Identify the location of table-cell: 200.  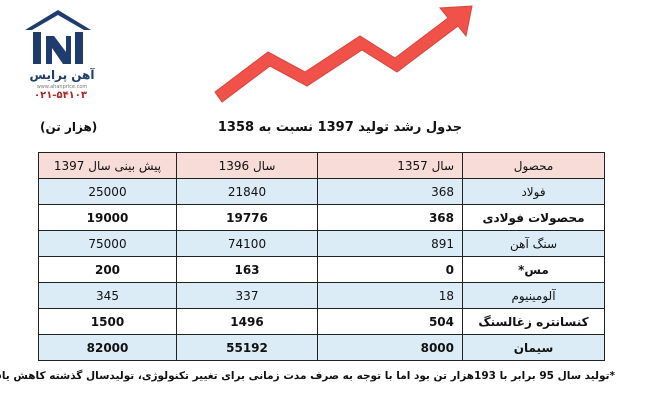
(107, 269).